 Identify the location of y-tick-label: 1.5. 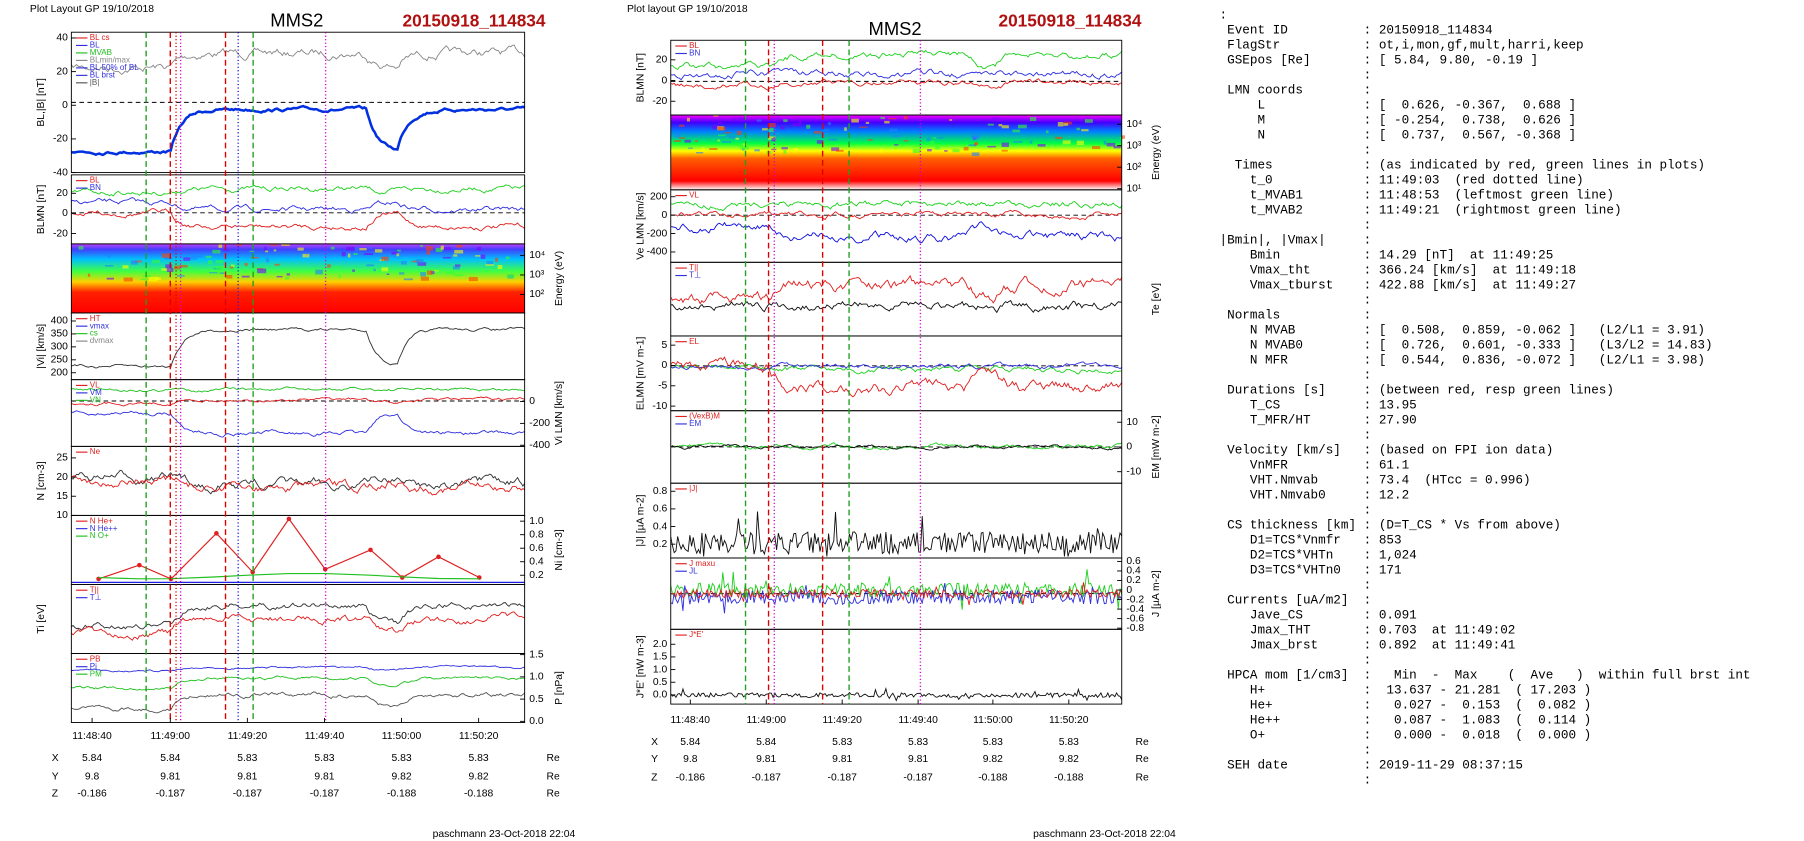
(536, 654).